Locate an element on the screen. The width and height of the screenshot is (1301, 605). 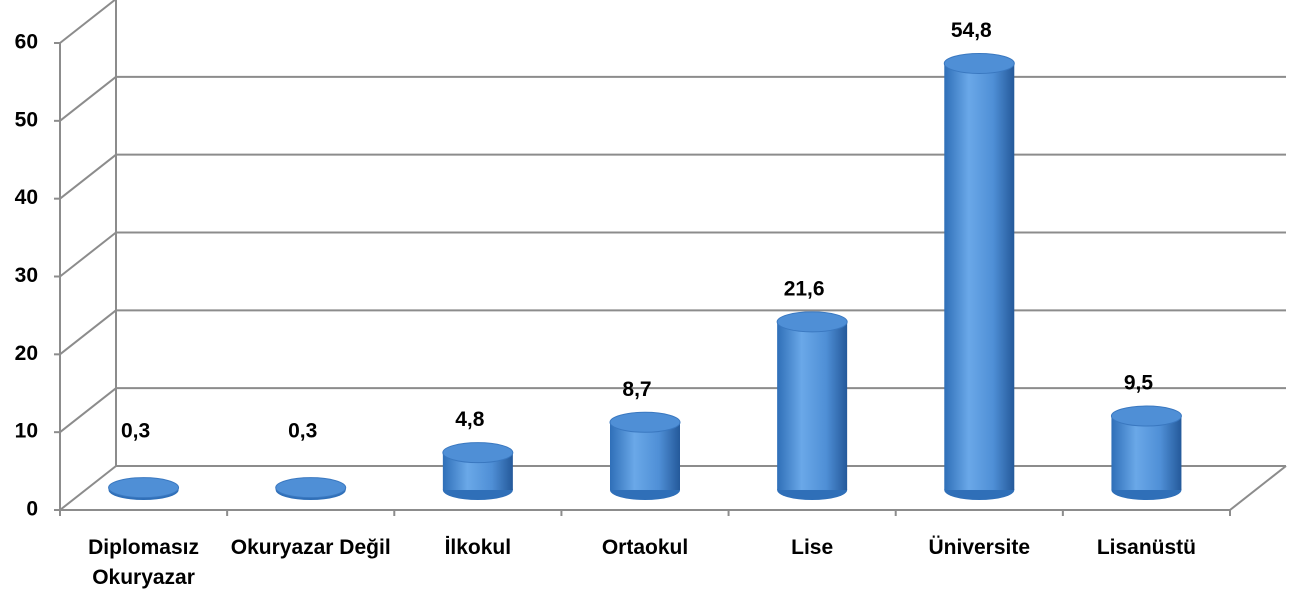
y-tick-label: 40 is located at coordinates (26, 197).